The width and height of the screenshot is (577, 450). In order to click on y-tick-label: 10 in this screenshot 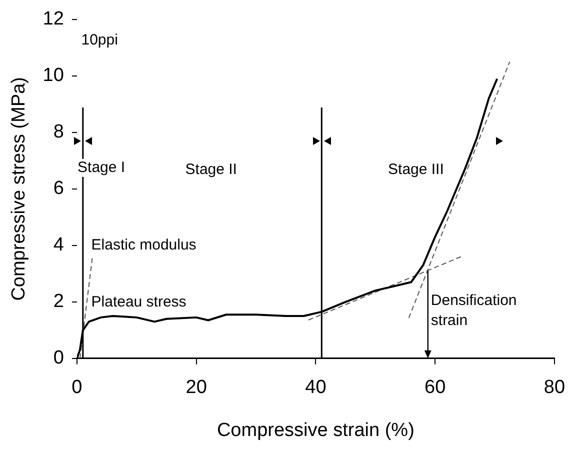, I will do `click(53, 75)`.